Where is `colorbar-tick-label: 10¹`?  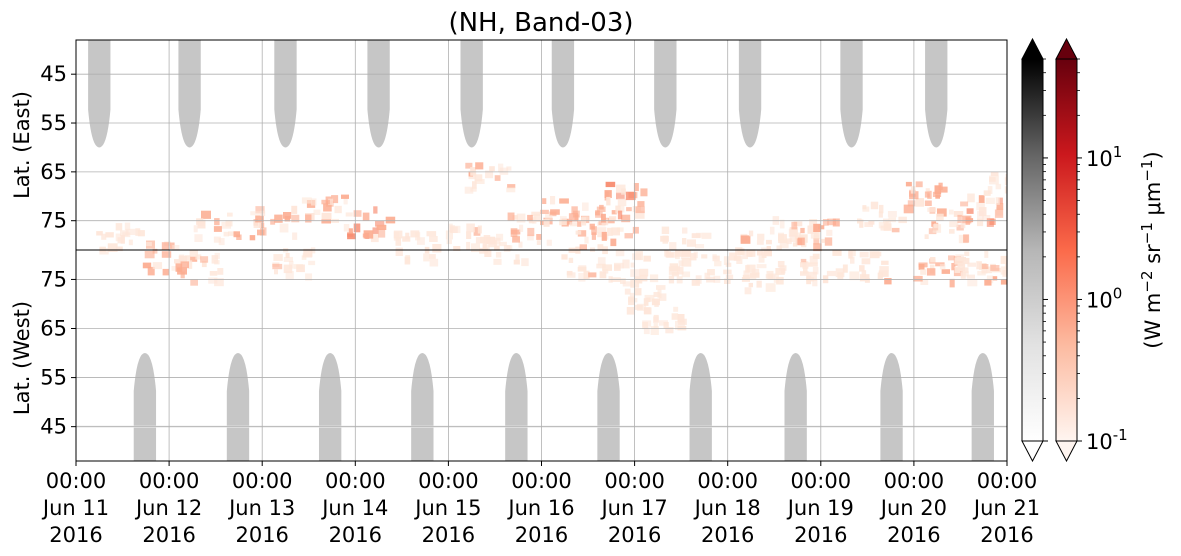
colorbar-tick-label: 10¹ is located at coordinates (1104, 157).